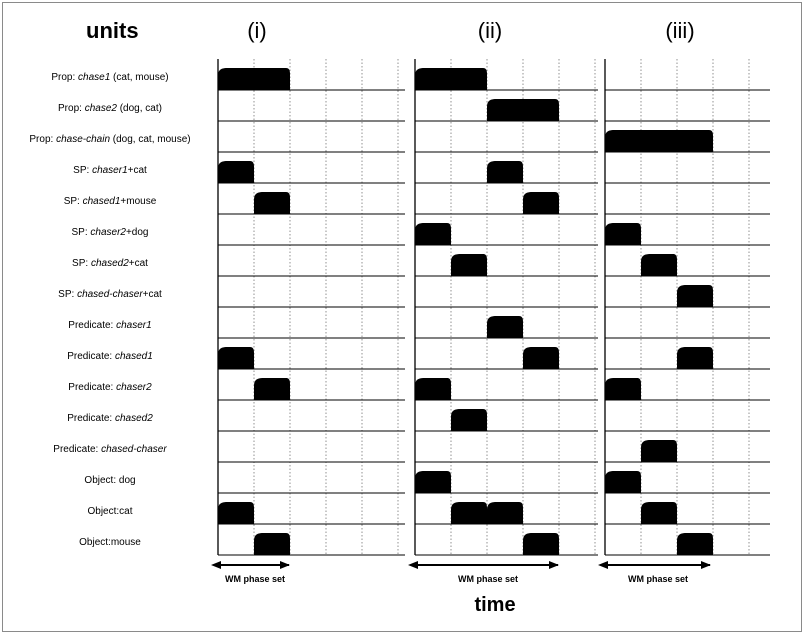 The image size is (805, 635). Describe the element at coordinates (110, 449) in the screenshot. I see `row-label-pred-chased-chaser: Predicate: chased-chaser` at that location.